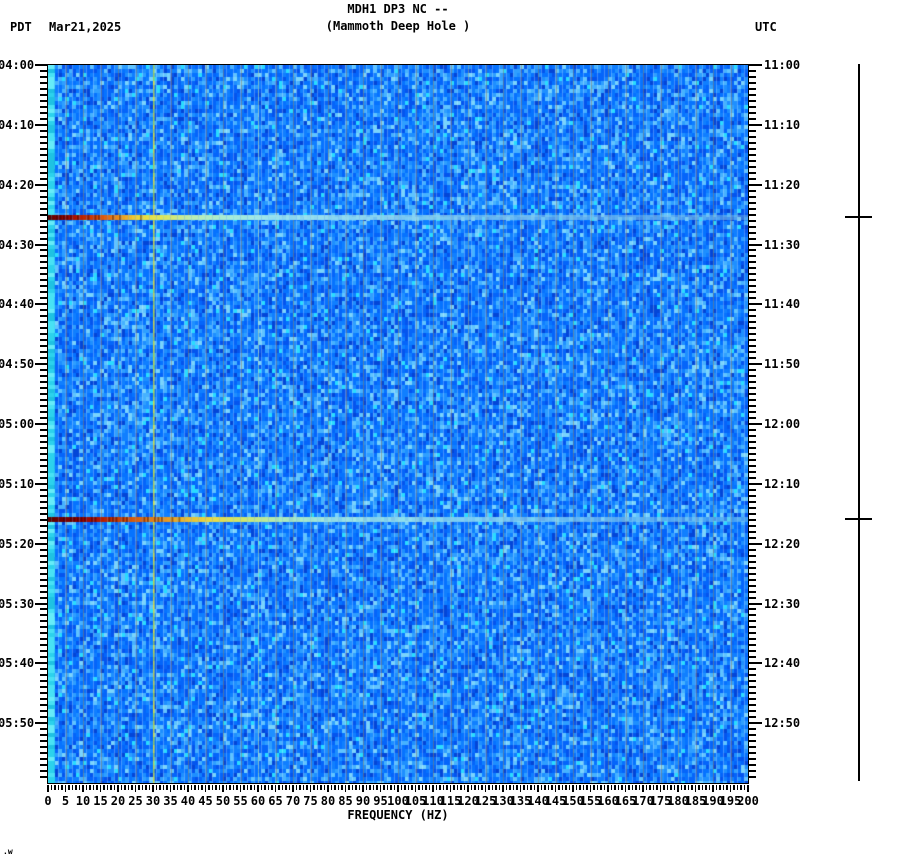 Image resolution: width=902 pixels, height=864 pixels. What do you see at coordinates (17, 244) in the screenshot?
I see `left-time-label: 04:30` at bounding box center [17, 244].